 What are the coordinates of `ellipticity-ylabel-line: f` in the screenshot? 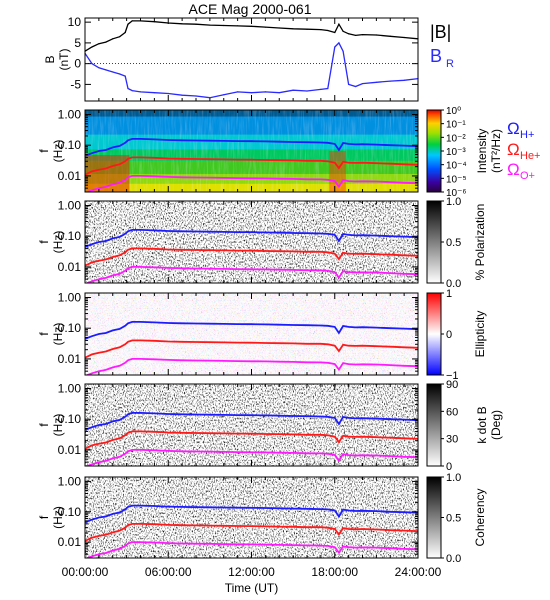 It's located at (44, 334).